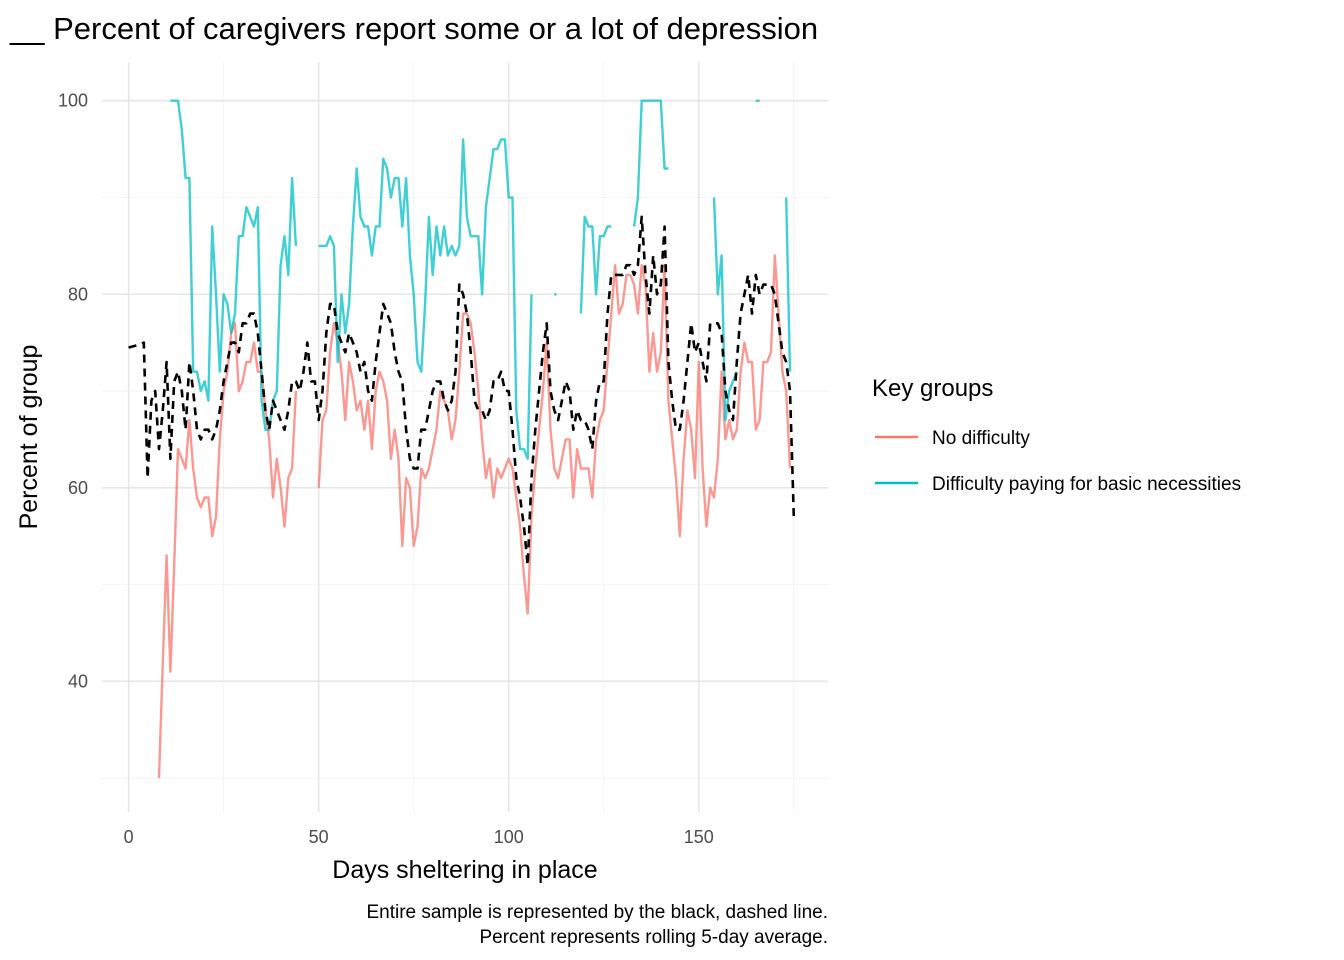 This screenshot has height=960, width=1344. Describe the element at coordinates (981, 438) in the screenshot. I see `legend-label-no-difficulty: No difficulty` at that location.